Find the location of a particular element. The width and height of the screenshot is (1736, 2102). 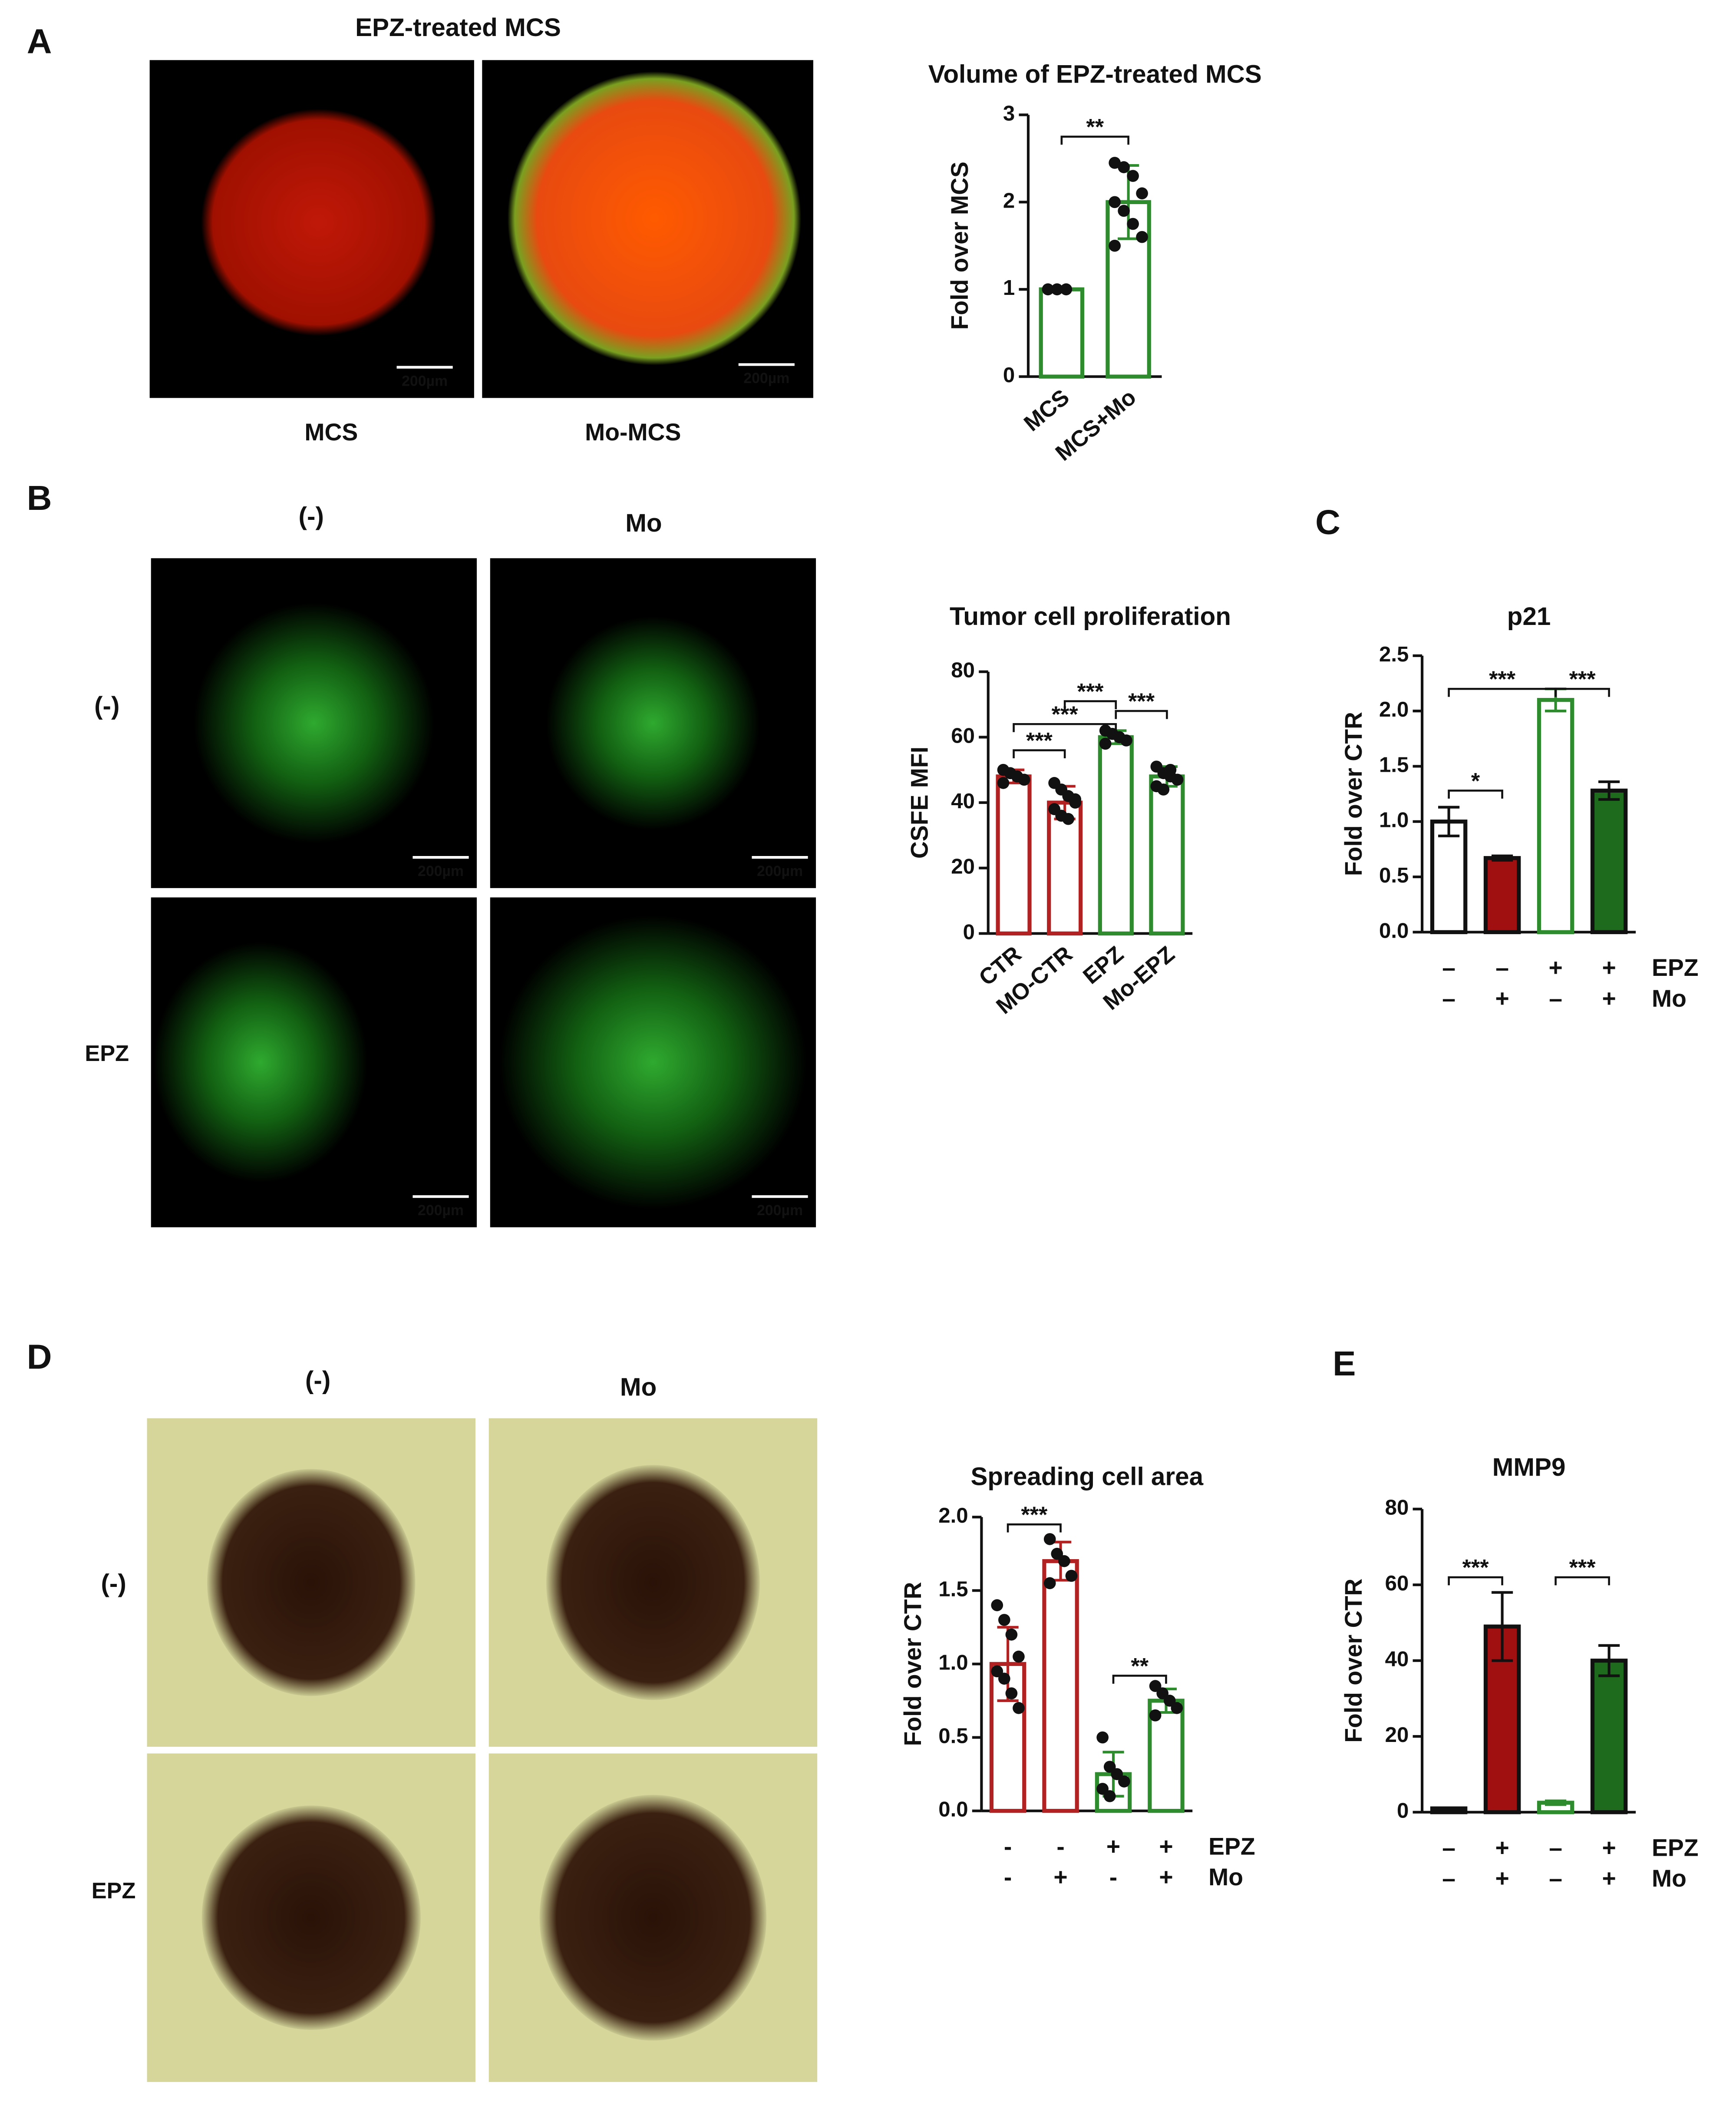

y-axis-label: CSFE MFI is located at coordinates (919, 803).